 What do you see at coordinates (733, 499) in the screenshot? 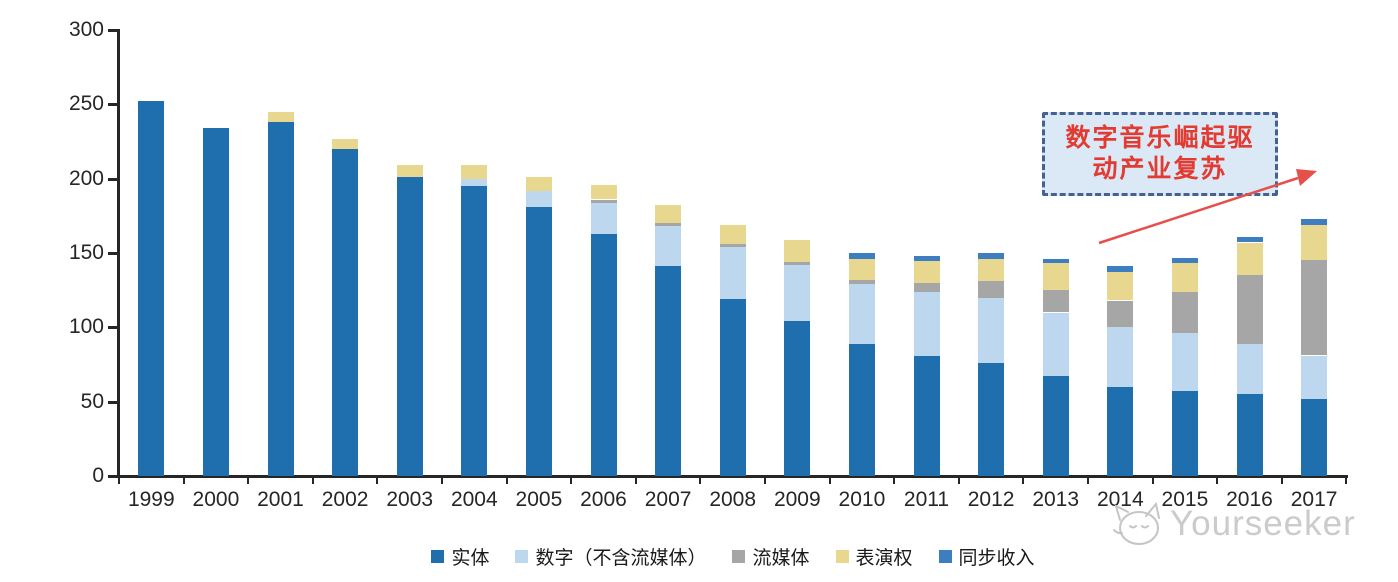
I see `x-tick-label: 2008` at bounding box center [733, 499].